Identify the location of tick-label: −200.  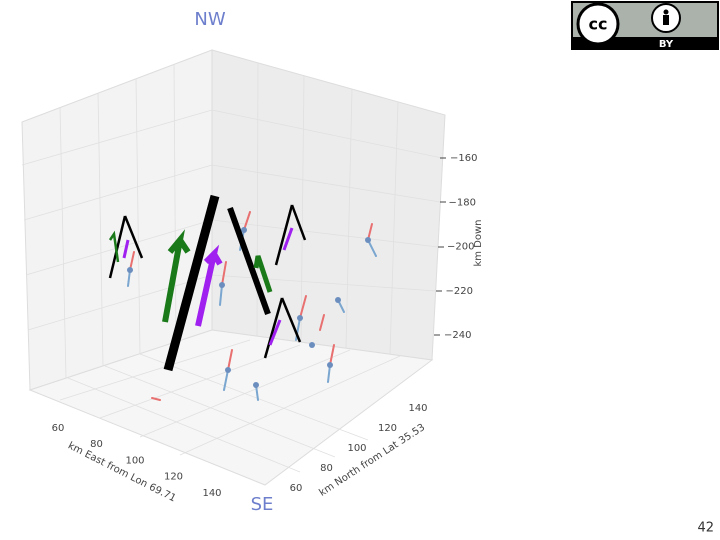
(460, 247).